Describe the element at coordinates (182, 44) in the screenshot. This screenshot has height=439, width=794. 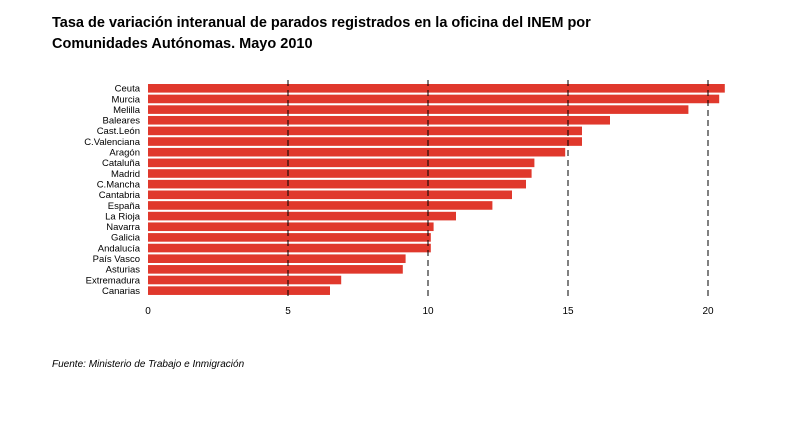
I see `chart-title-line-2: Comunidades Autónomas. Mayo 2010` at that location.